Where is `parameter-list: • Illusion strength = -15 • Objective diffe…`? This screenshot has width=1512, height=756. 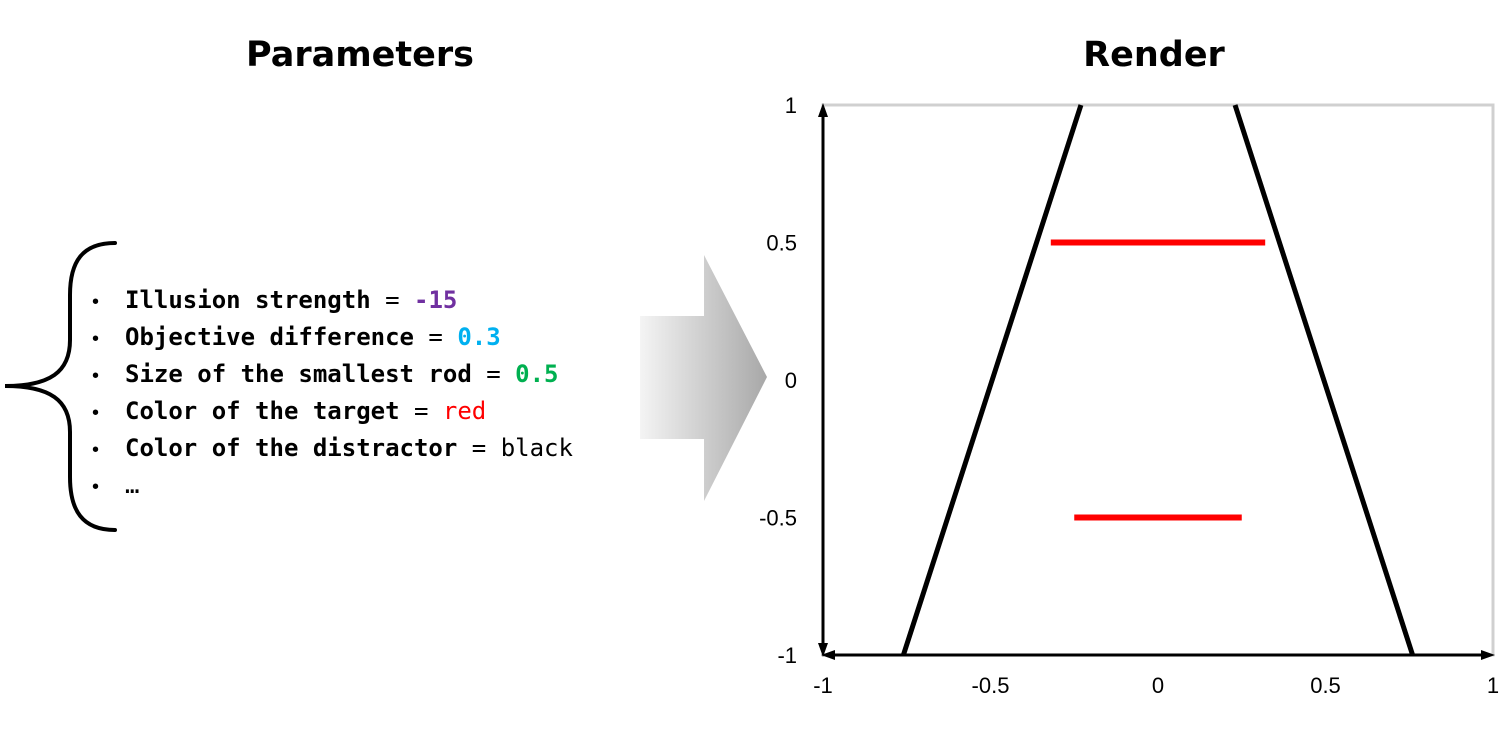 parameter-list: • Illusion strength = -15 • Objective diffe… is located at coordinates (332, 394).